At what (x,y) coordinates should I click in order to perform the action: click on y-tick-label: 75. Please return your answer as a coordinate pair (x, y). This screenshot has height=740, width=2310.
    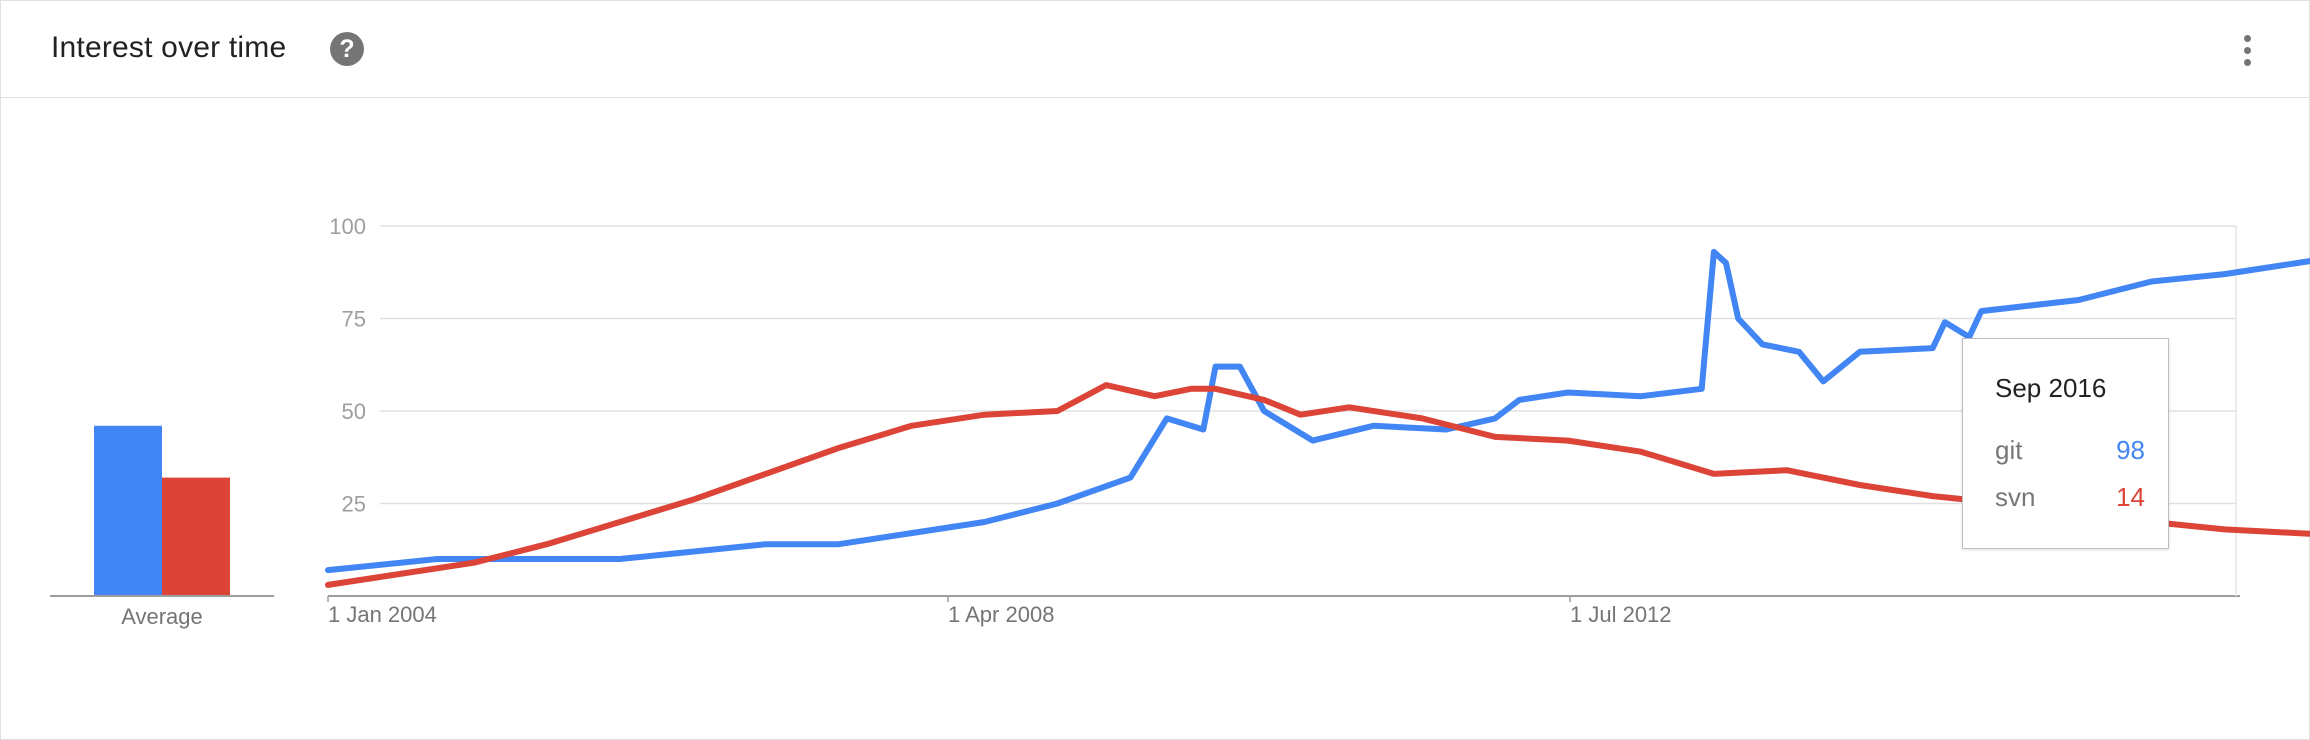
    Looking at the image, I should click on (354, 319).